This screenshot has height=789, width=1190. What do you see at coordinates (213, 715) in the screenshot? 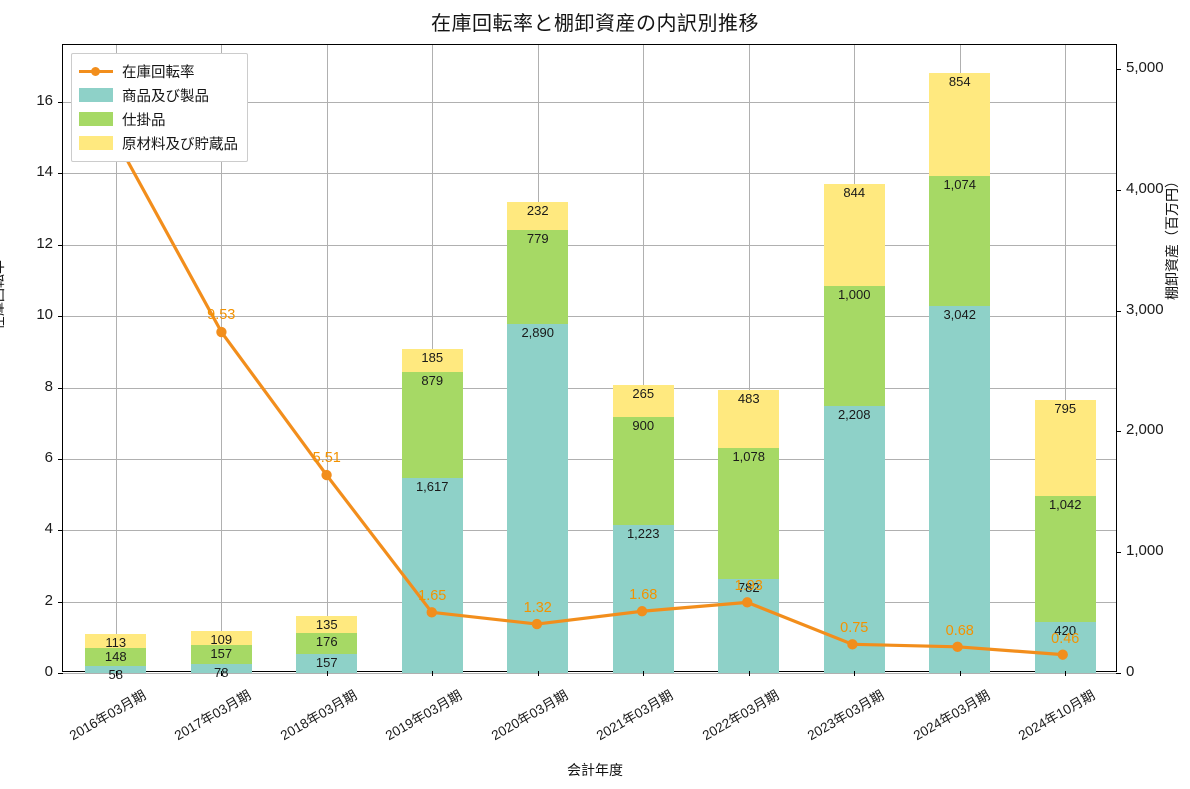
I see `x-axis-tick-label: 2017年03月期` at bounding box center [213, 715].